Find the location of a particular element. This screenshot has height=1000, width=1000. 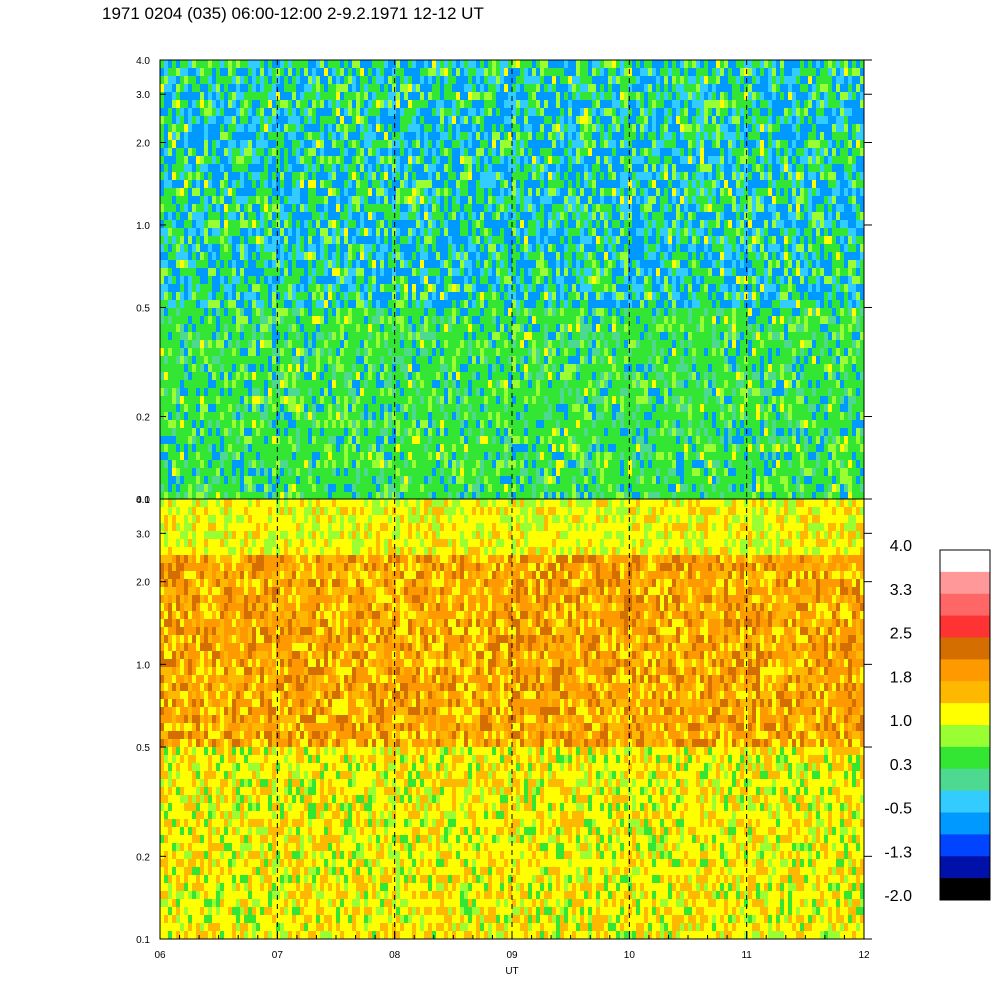

colorbar-label: 1.8 is located at coordinates (901, 677).